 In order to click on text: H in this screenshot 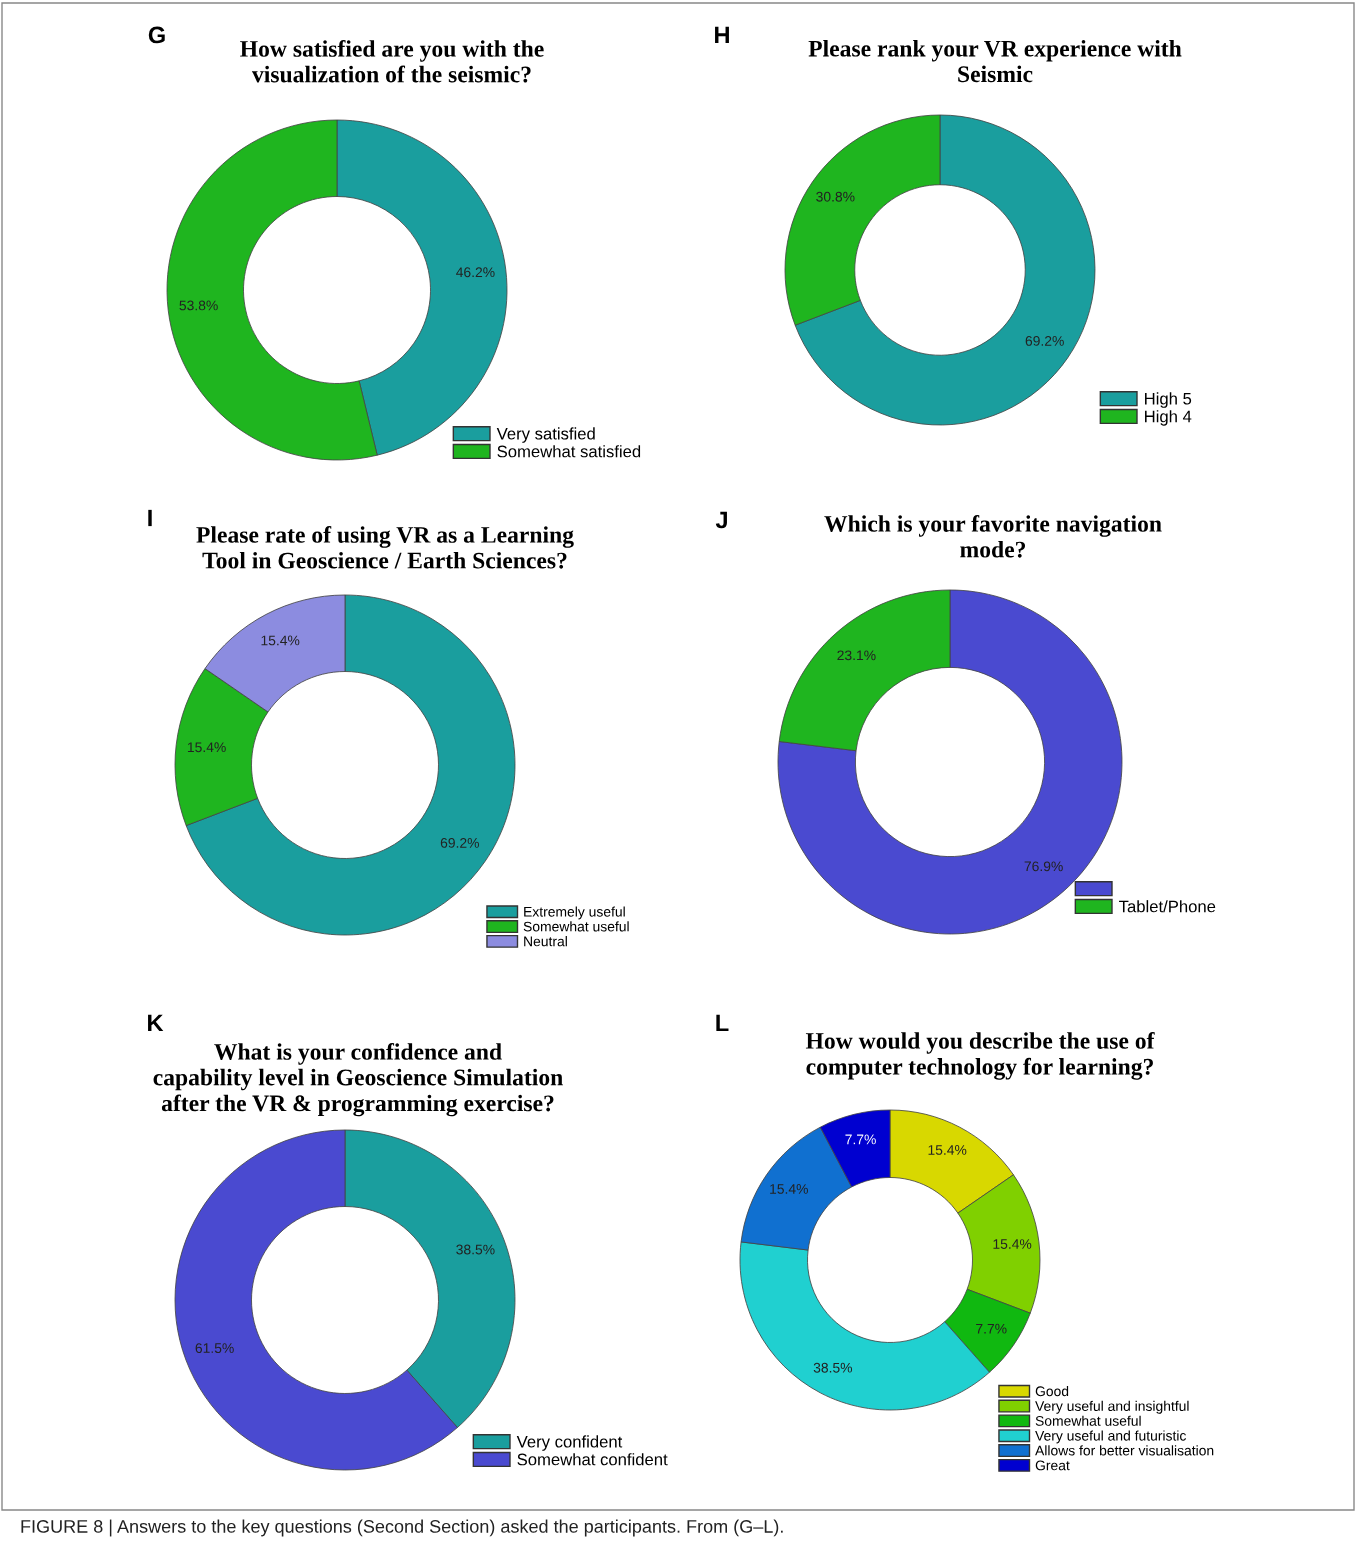, I will do `click(722, 35)`.